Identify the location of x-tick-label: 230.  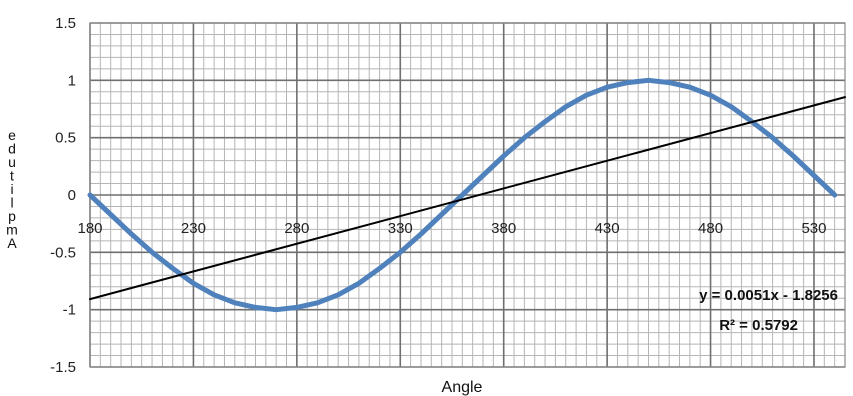
(193, 228).